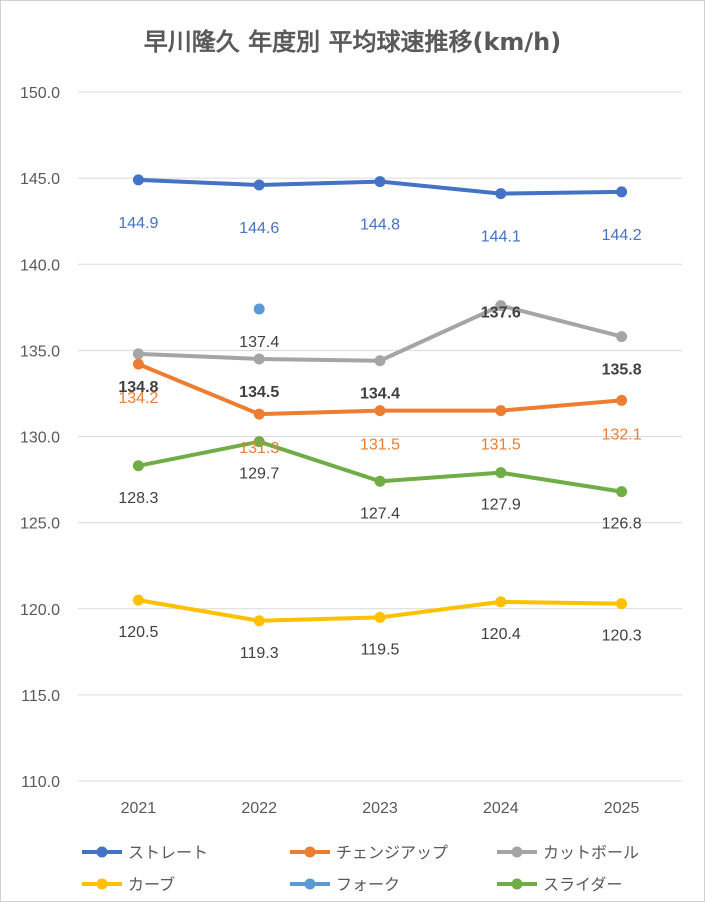  I want to click on data-label: 134.8, so click(138, 387).